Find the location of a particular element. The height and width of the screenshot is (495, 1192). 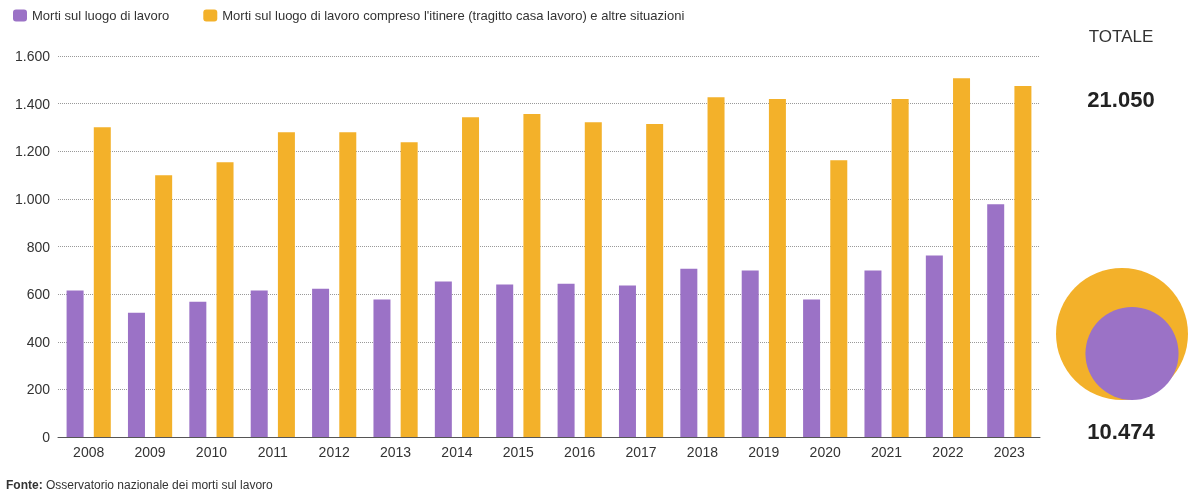

x-tick-label: 2011 is located at coordinates (273, 452).